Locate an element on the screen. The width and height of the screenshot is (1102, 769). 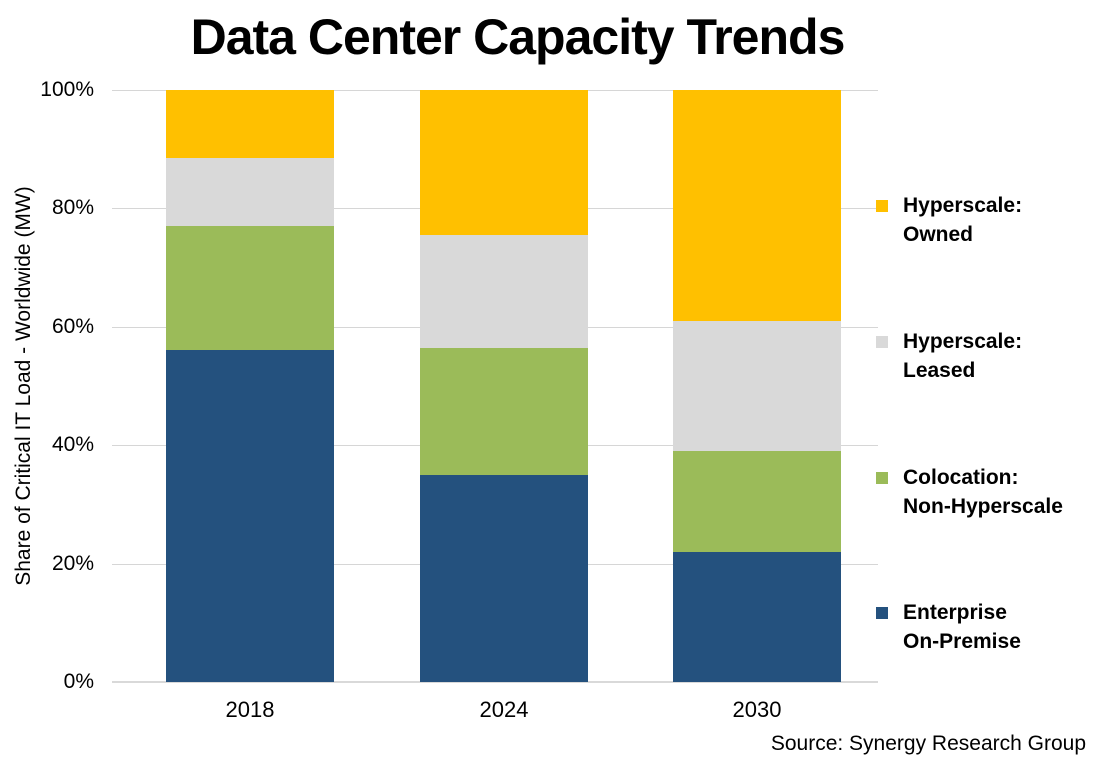
bar-2018-segment-hyperscale-leased is located at coordinates (250, 192).